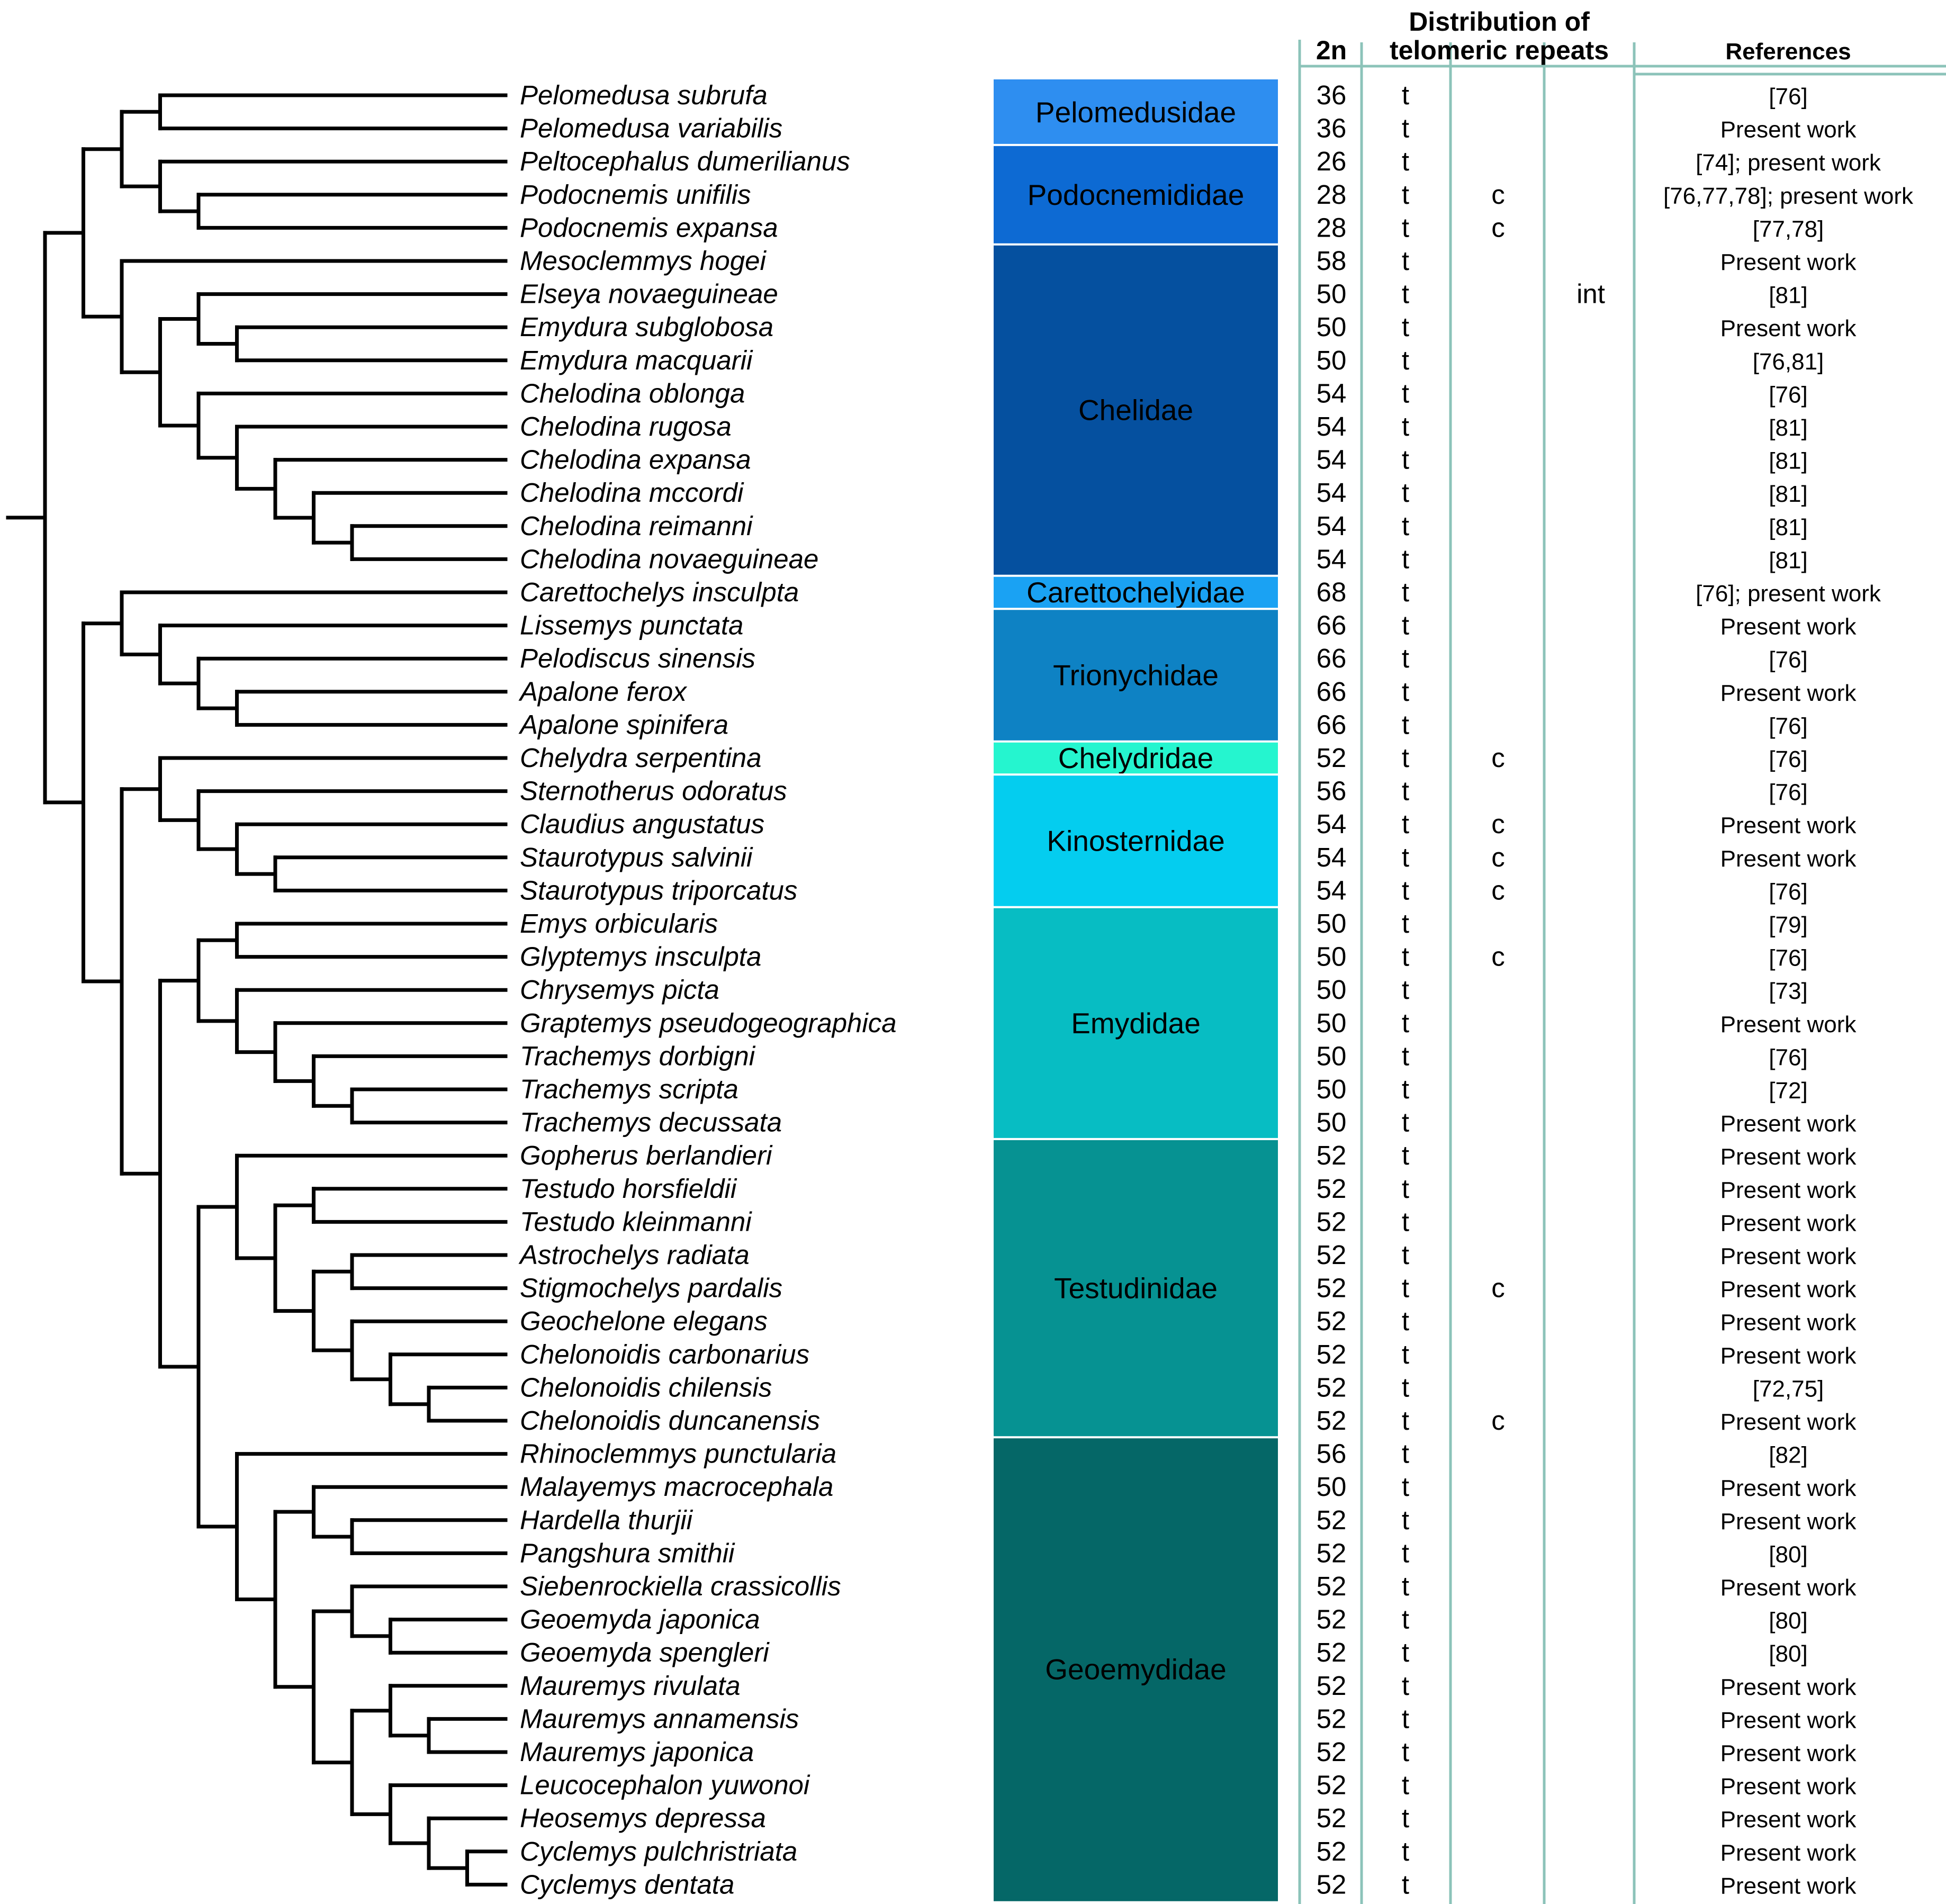 This screenshot has height=1904, width=1946. Describe the element at coordinates (680, 1586) in the screenshot. I see `species-name: Siebenrockiella crassicollis` at that location.